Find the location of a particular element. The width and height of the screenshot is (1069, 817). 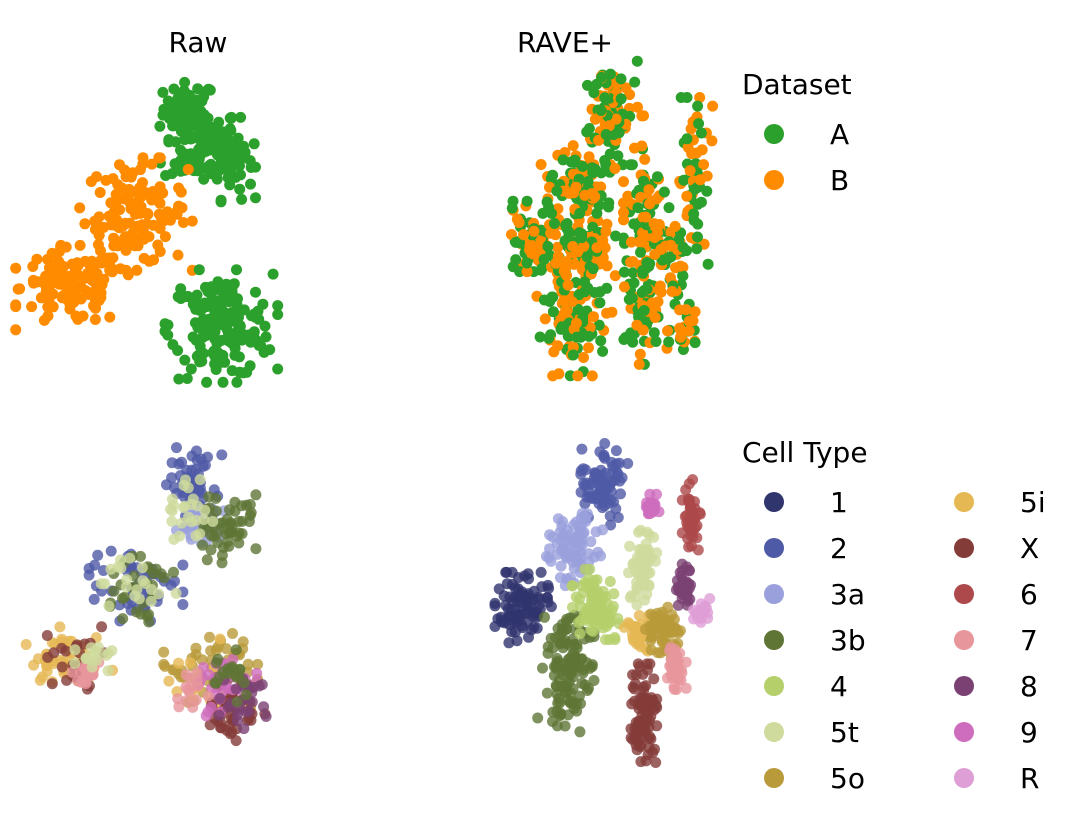

celltype-legend-items: 1 2 3a 3b 4 5t 5o 5i X 6 7 8 9 R is located at coordinates (897, 640).